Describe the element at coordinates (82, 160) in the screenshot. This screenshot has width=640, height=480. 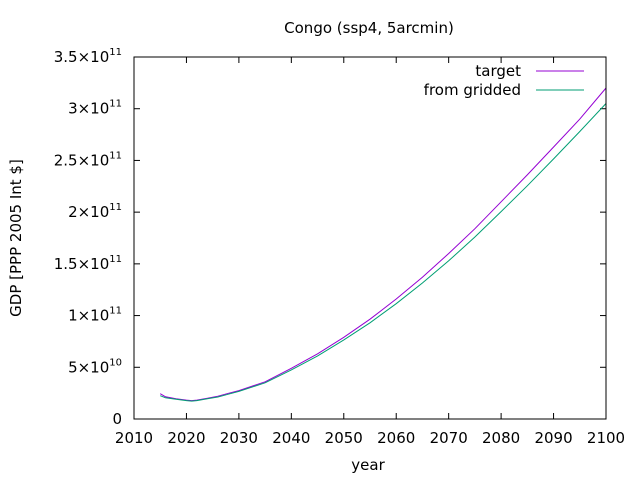
I see `y-tick-mantissa: 2.5×10` at that location.